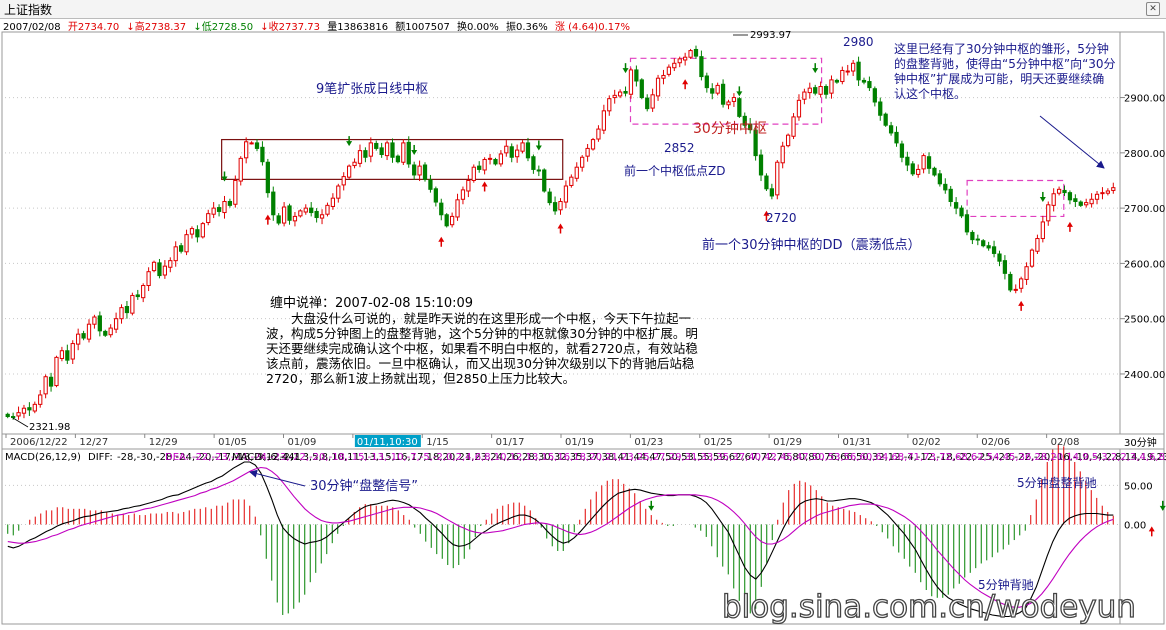 The image size is (1166, 630). Describe the element at coordinates (283, 457) in the screenshot. I see `macd-macd-value: 12.441` at that location.